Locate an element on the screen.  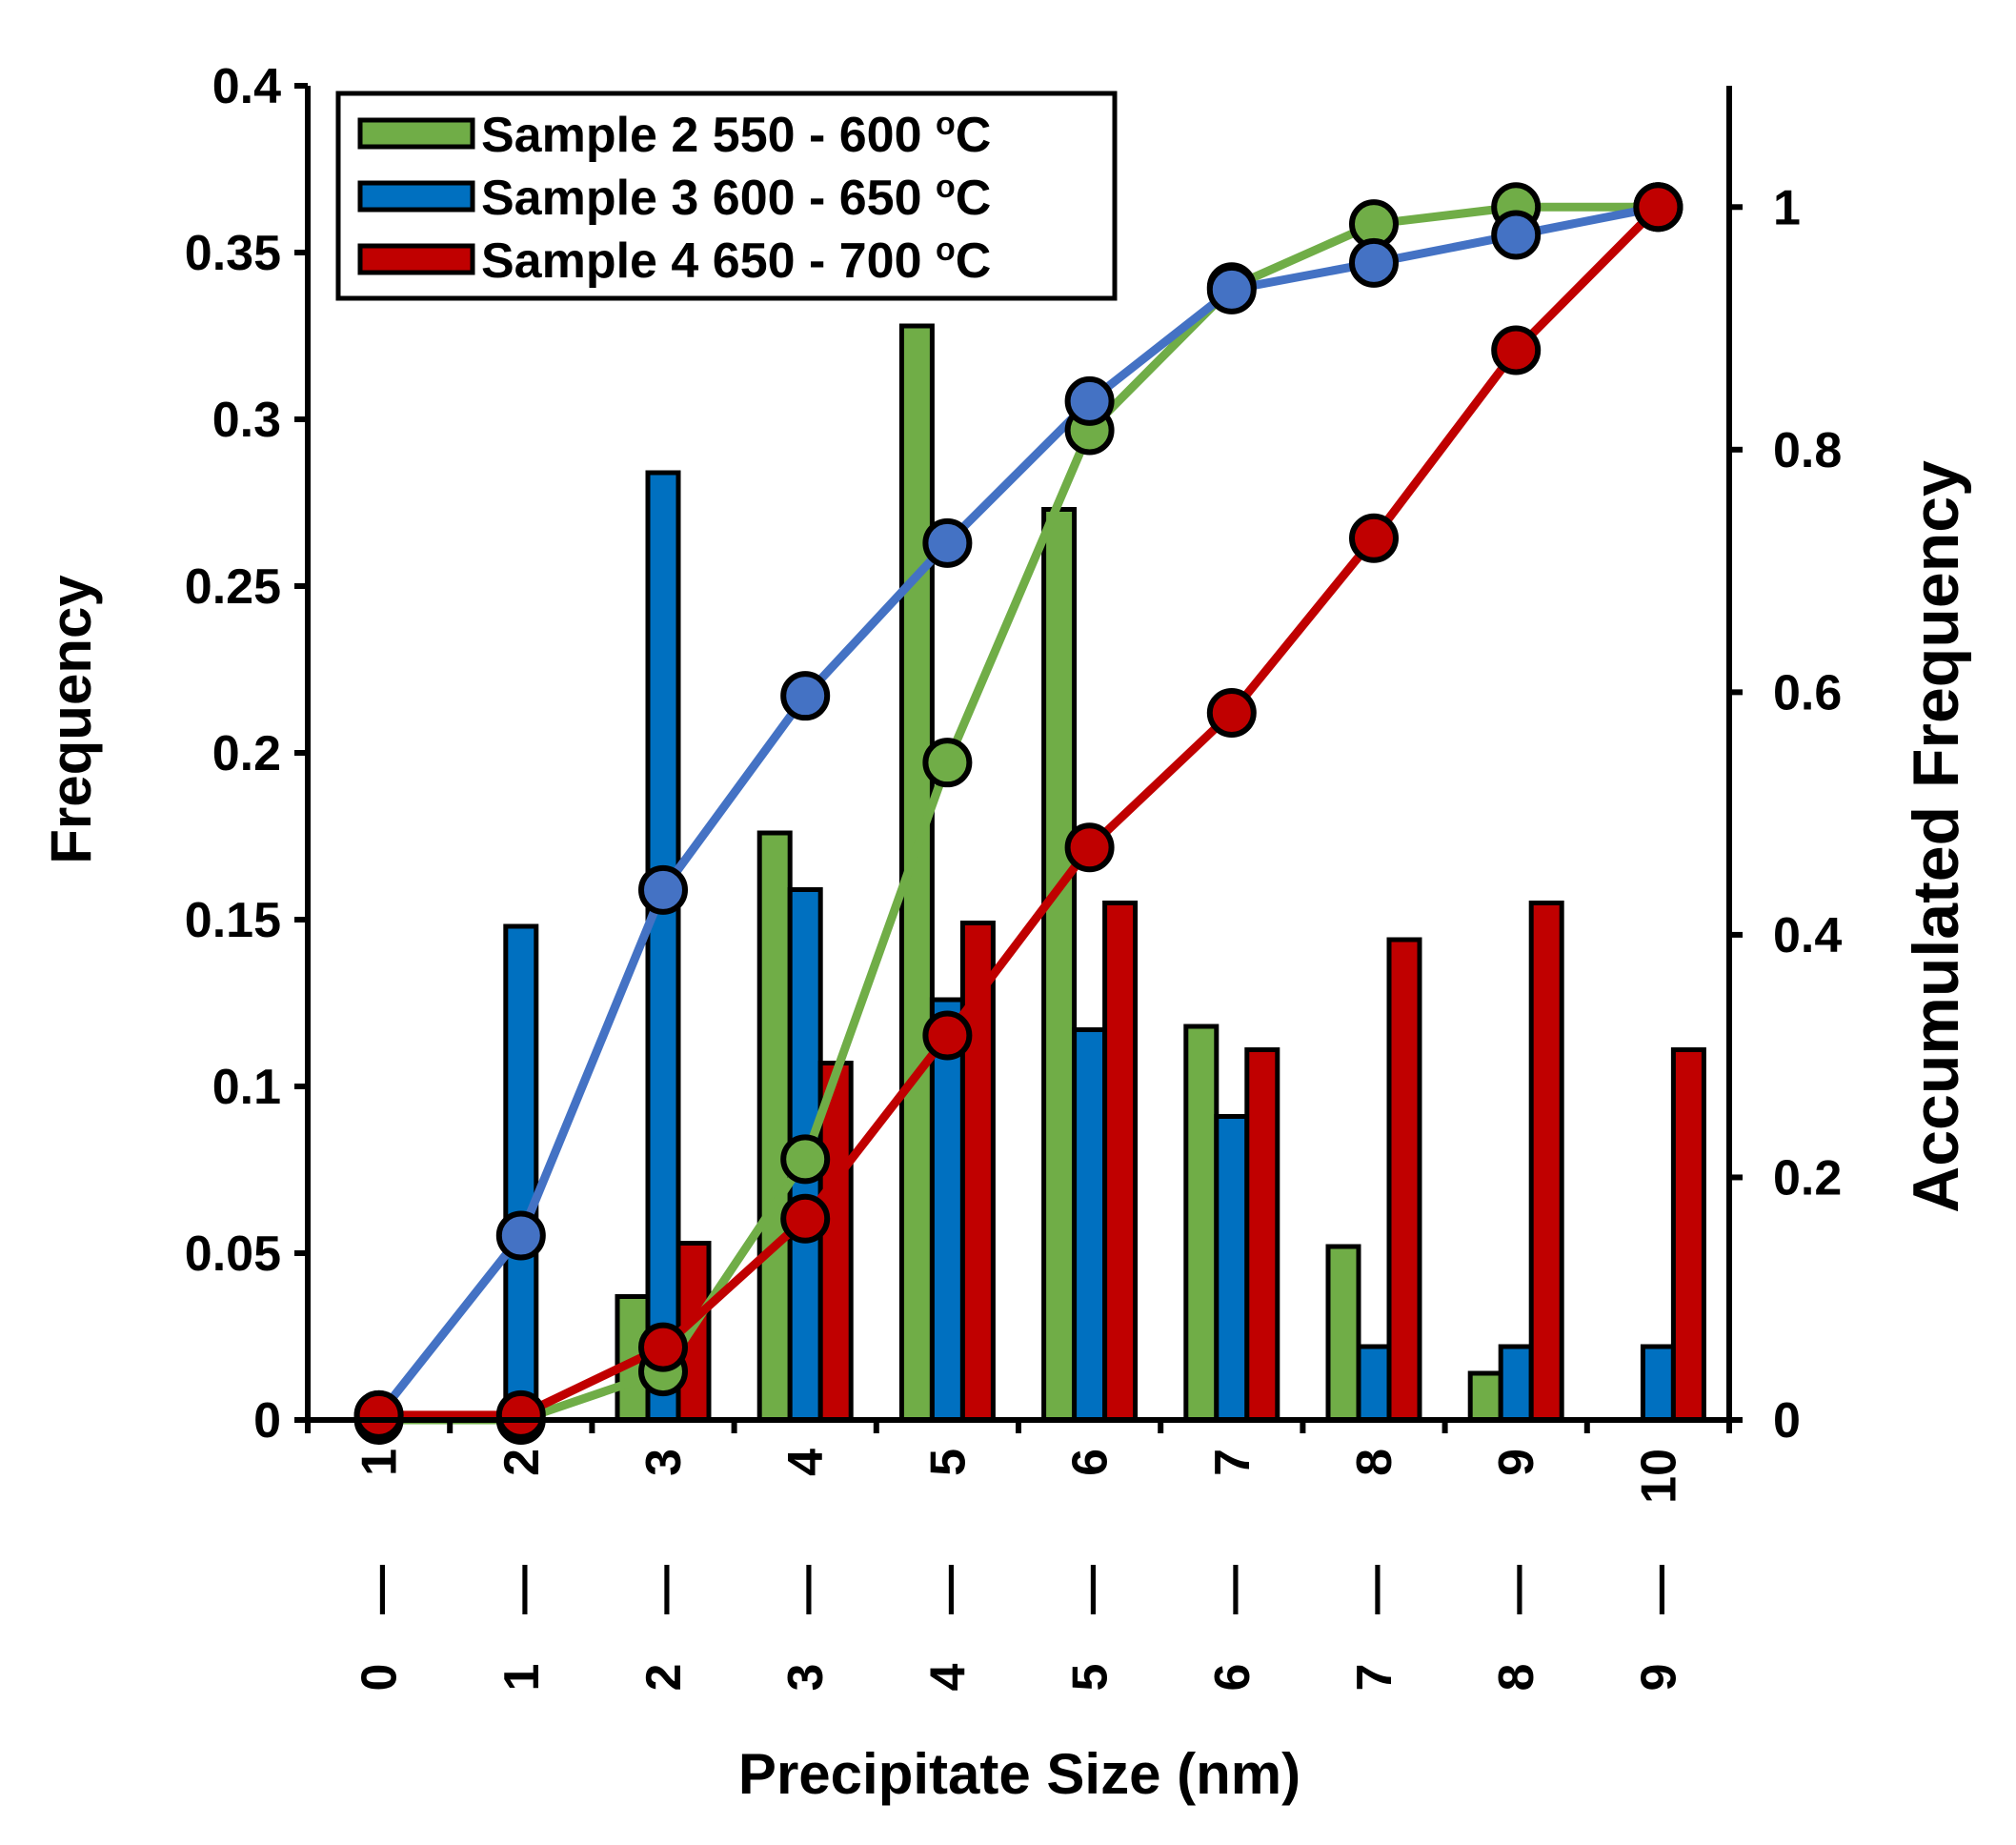
y2-tick-label-2: 0.4 is located at coordinates (1807, 935).